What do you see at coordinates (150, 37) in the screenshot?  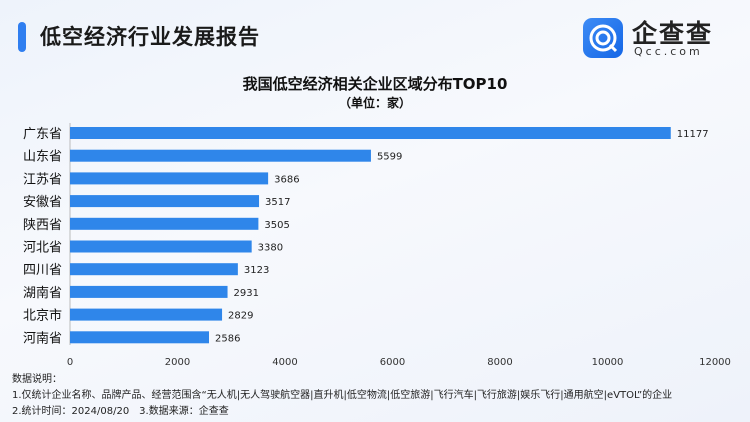 I see `report-title: 低空经济行业发展报告` at bounding box center [150, 37].